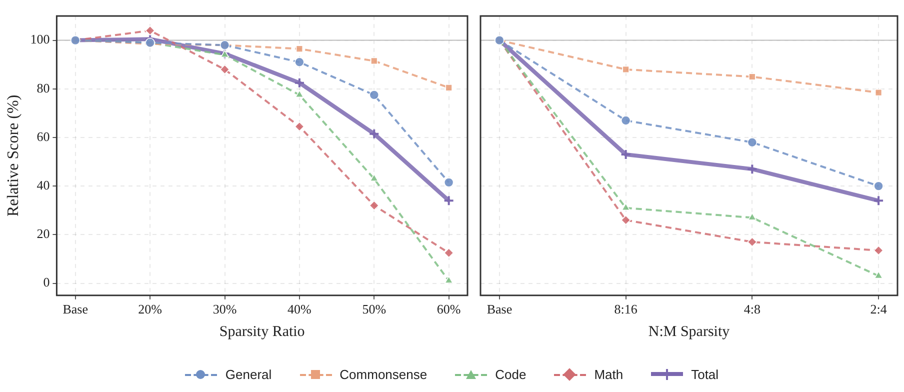  Describe the element at coordinates (224, 309) in the screenshot. I see `x-tick-label: 30%` at that location.